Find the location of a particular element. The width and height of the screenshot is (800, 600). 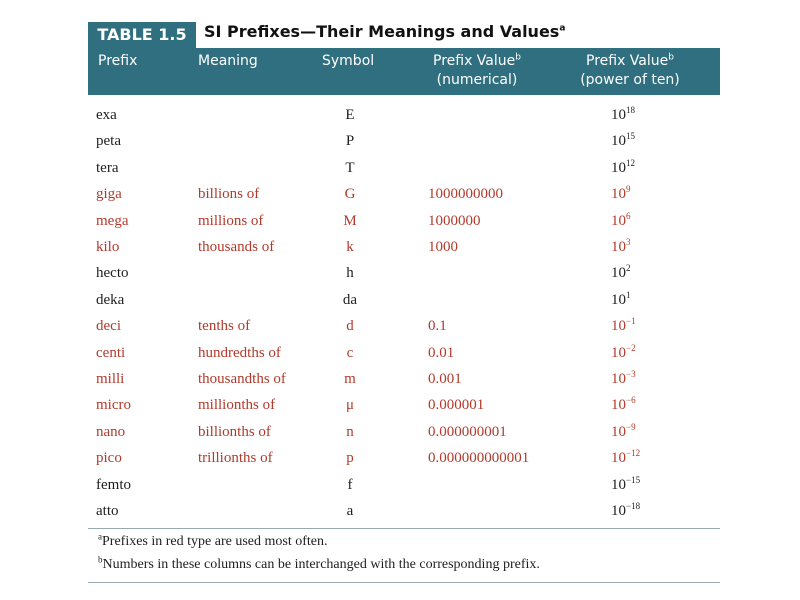

power-exponent: −12 is located at coordinates (633, 453).